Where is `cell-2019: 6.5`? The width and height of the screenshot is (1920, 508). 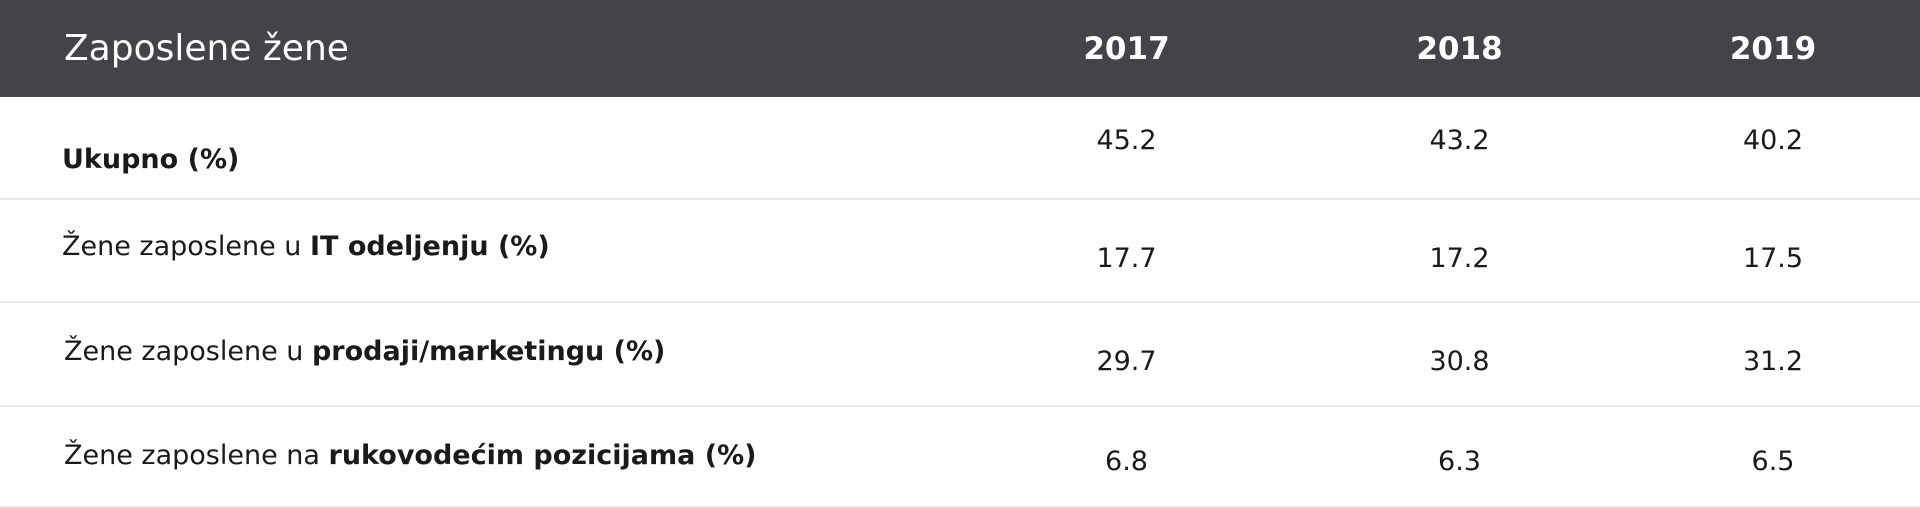
cell-2019: 6.5 is located at coordinates (1773, 461).